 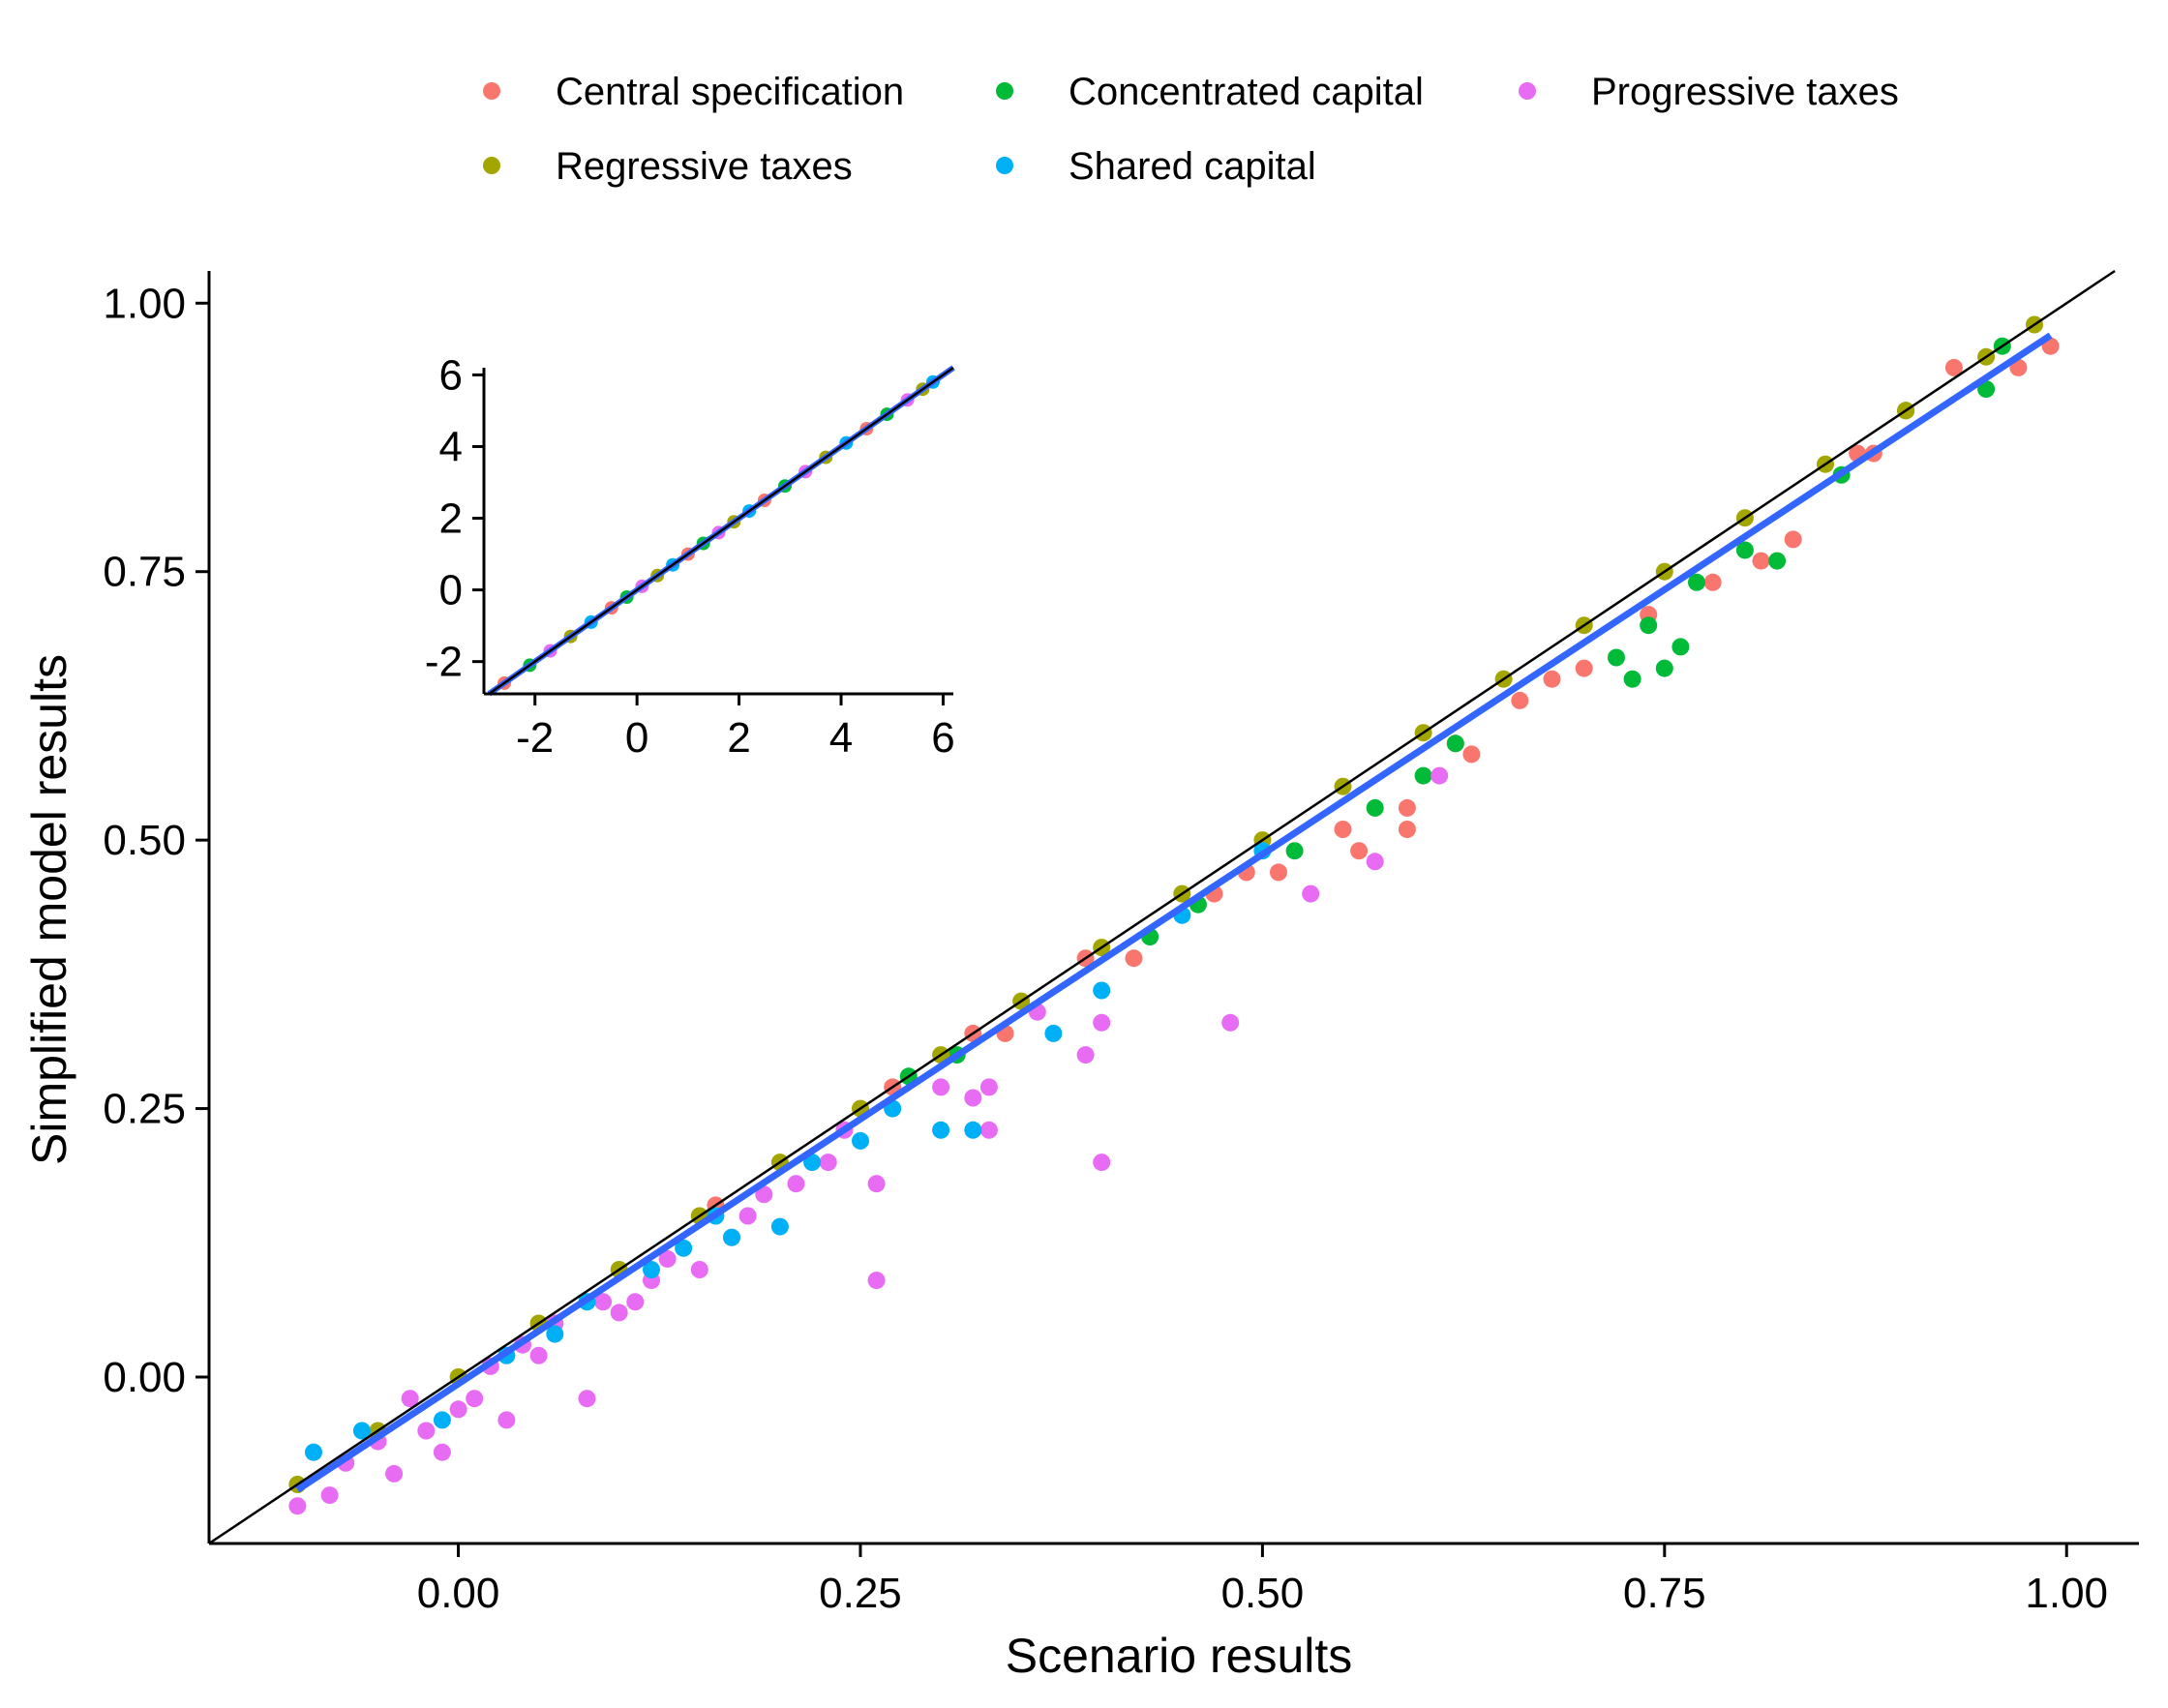 I want to click on inset-y-tick-label-2: 2, so click(x=451, y=519).